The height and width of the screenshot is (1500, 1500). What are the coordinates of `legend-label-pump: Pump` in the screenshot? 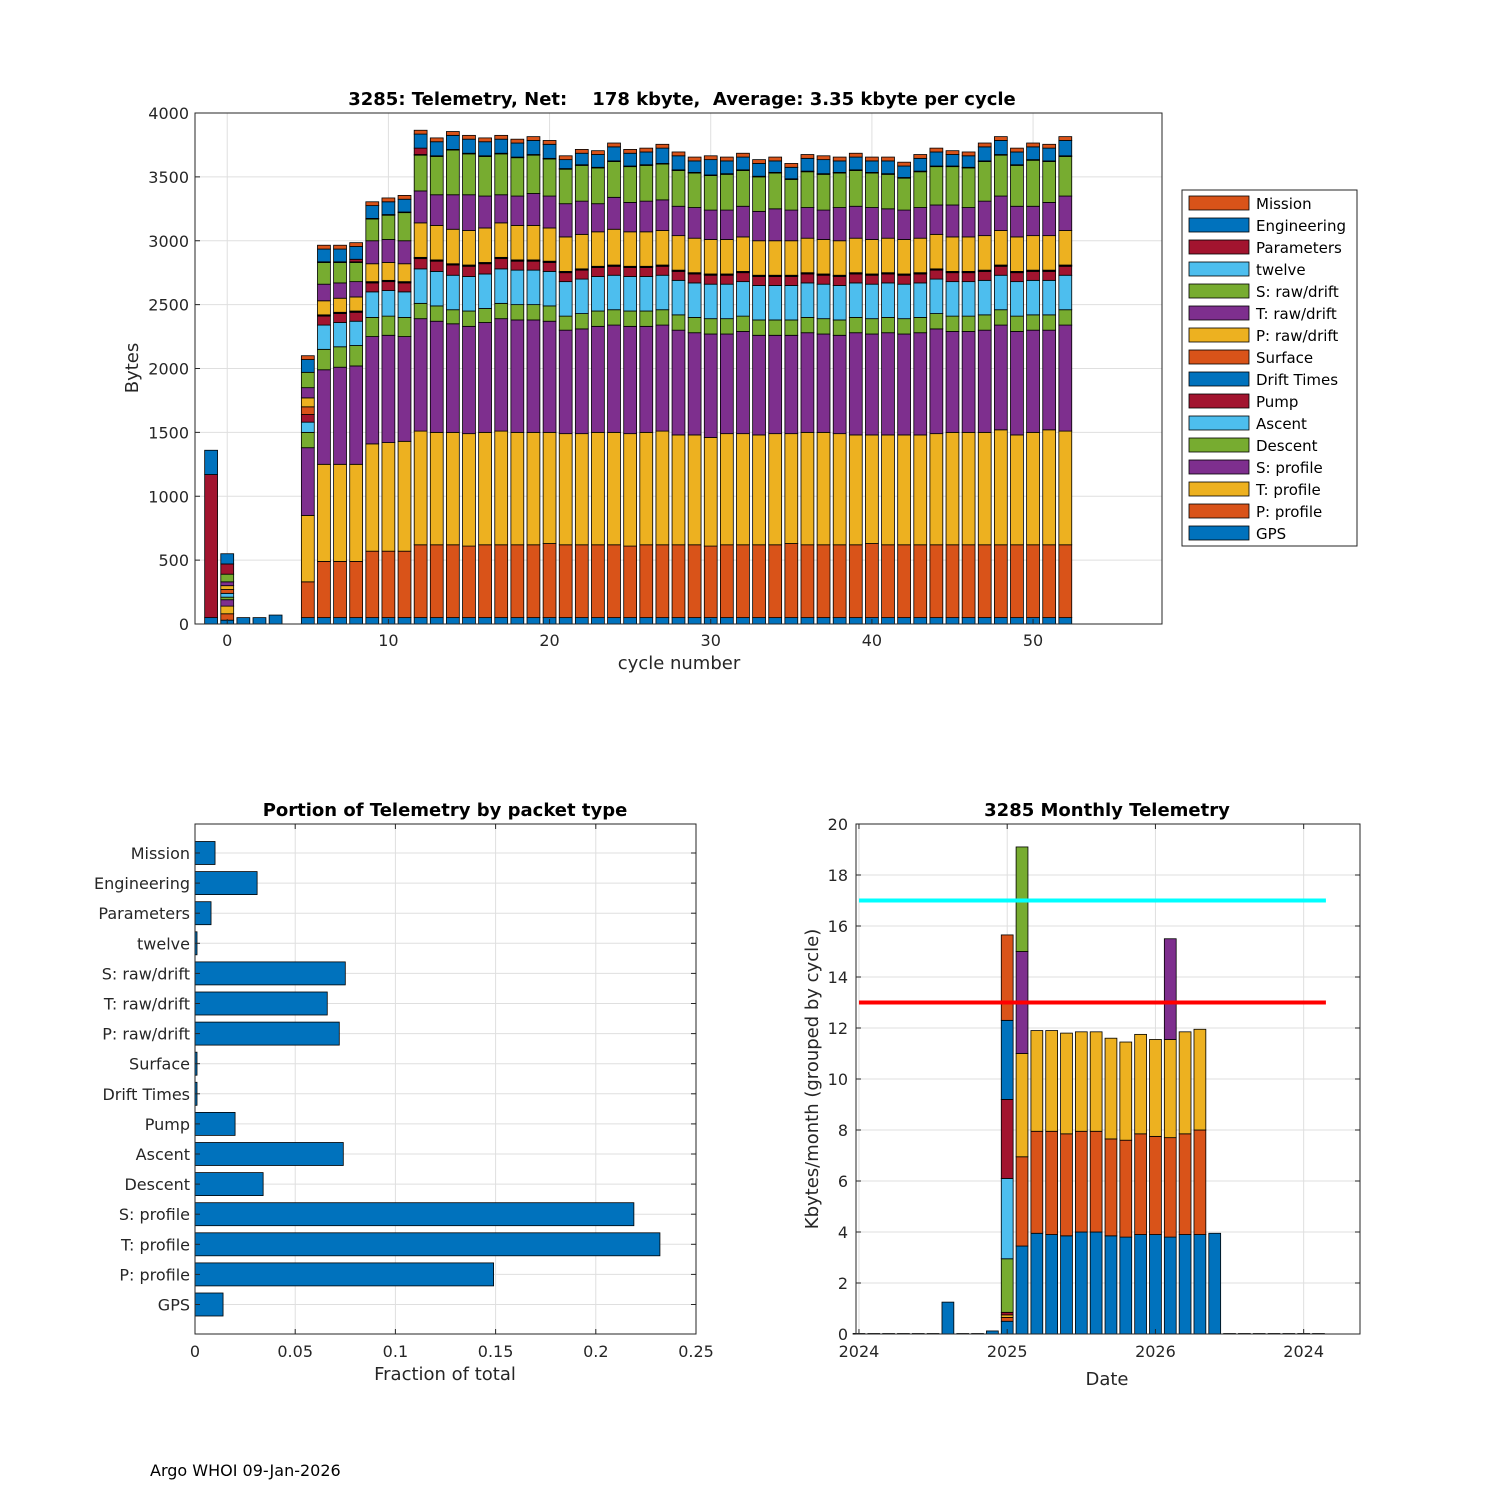 It's located at (1277, 402).